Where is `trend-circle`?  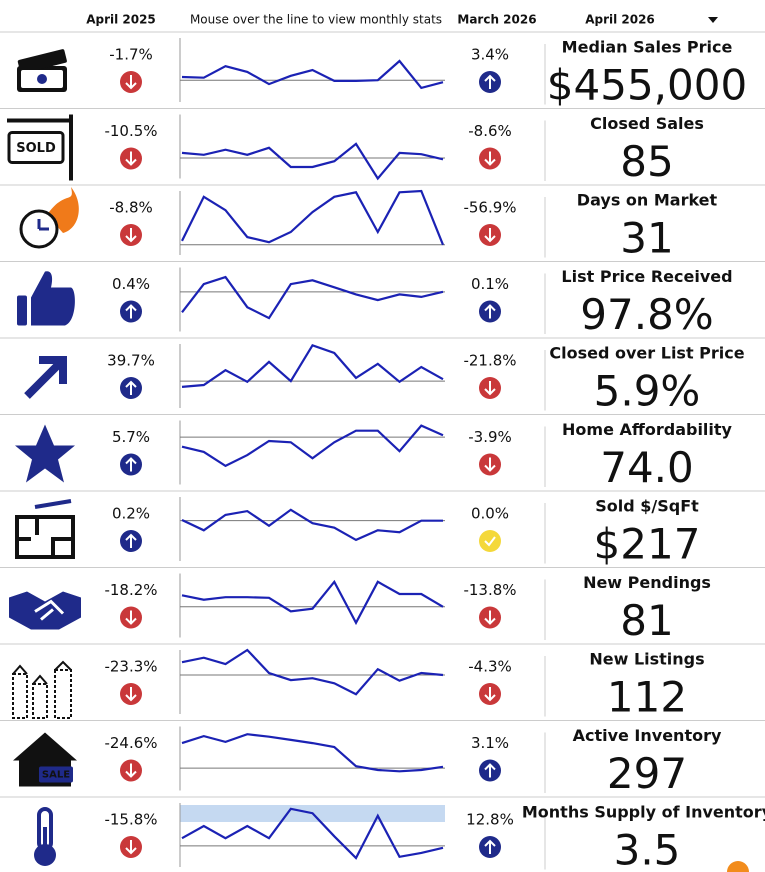
trend-circle is located at coordinates (490, 541).